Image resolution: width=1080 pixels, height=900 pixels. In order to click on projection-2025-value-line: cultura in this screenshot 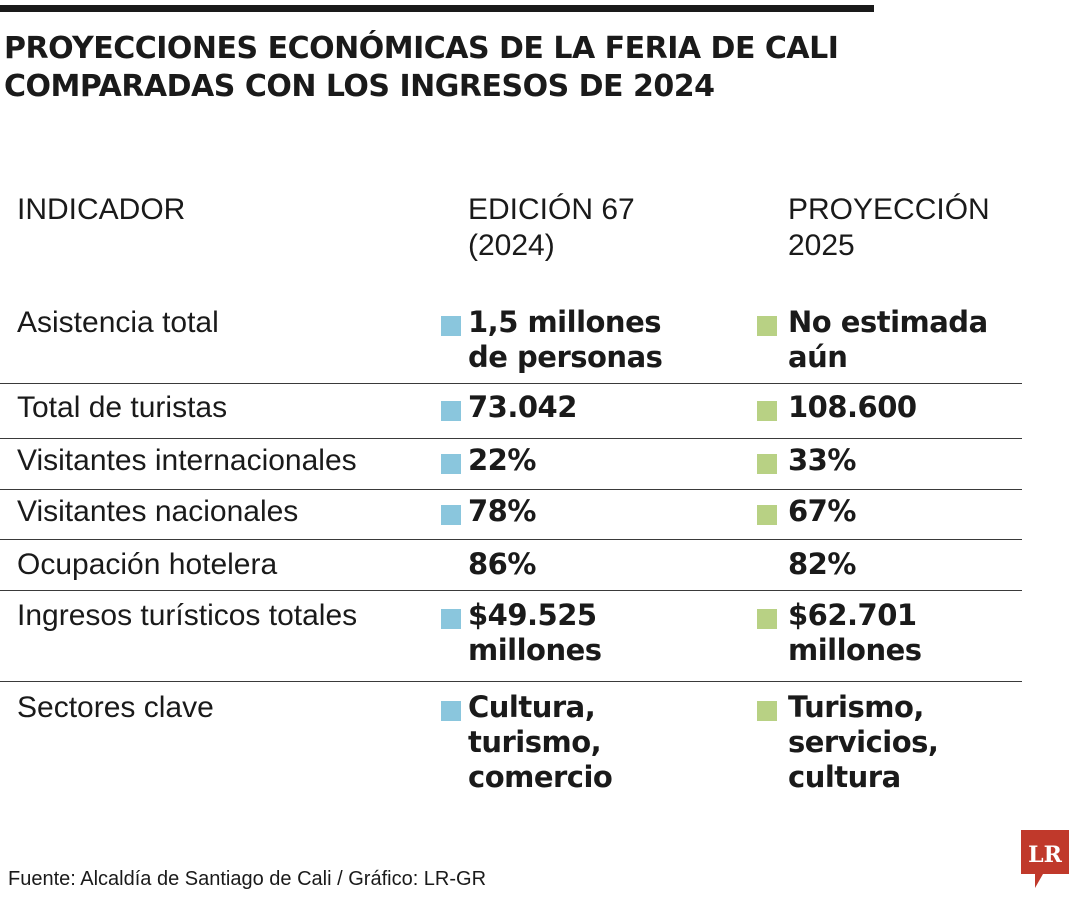, I will do `click(844, 777)`.